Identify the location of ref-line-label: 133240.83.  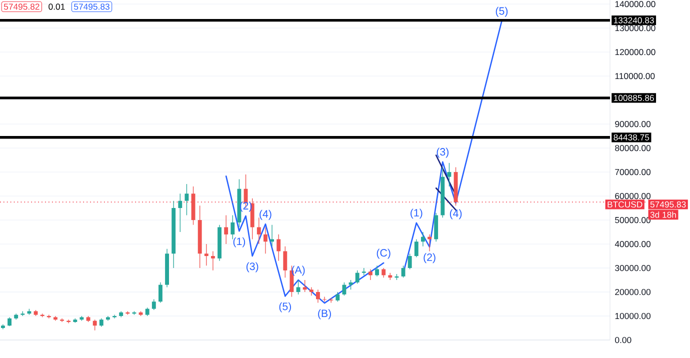
(634, 20).